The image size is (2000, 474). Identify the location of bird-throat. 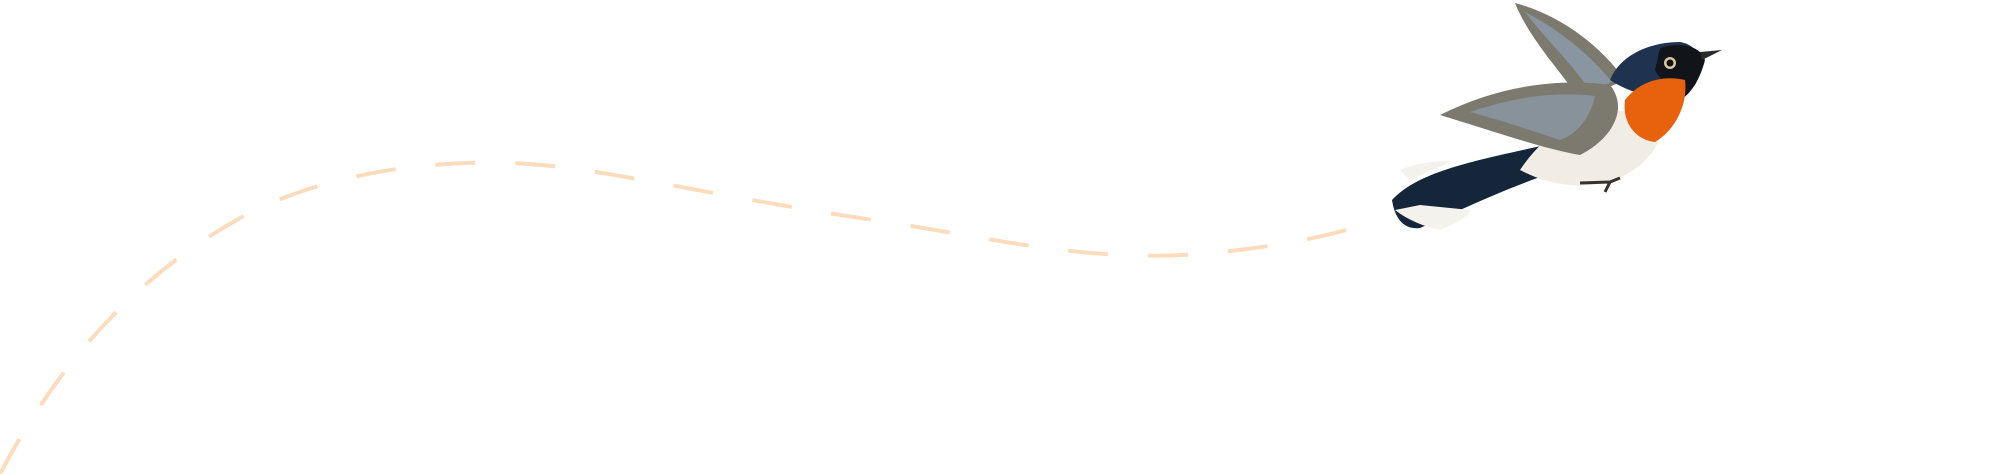
(1655, 110).